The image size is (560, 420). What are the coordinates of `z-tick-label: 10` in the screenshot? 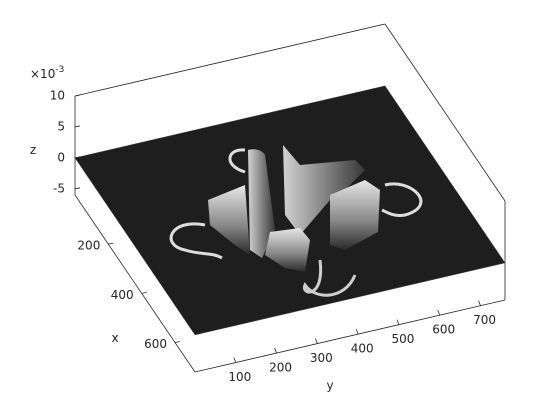 It's located at (57, 96).